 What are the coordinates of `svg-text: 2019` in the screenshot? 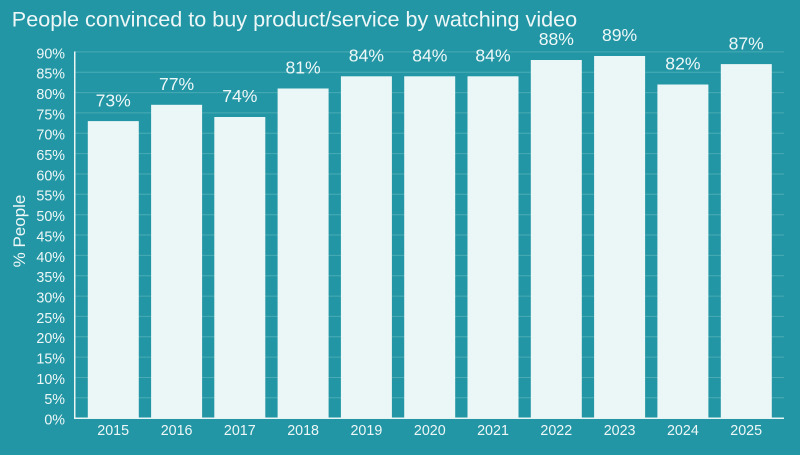 It's located at (366, 431).